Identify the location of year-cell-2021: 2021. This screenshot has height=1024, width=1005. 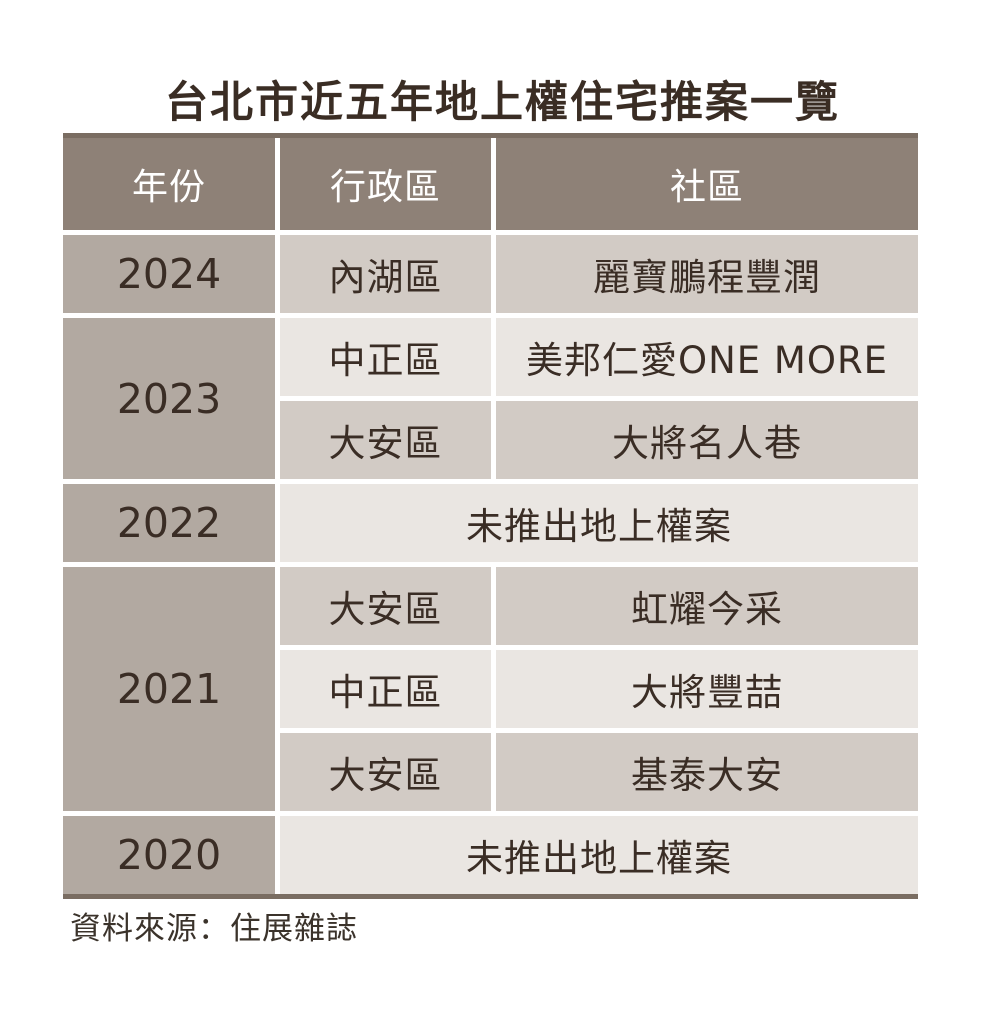
(169, 689).